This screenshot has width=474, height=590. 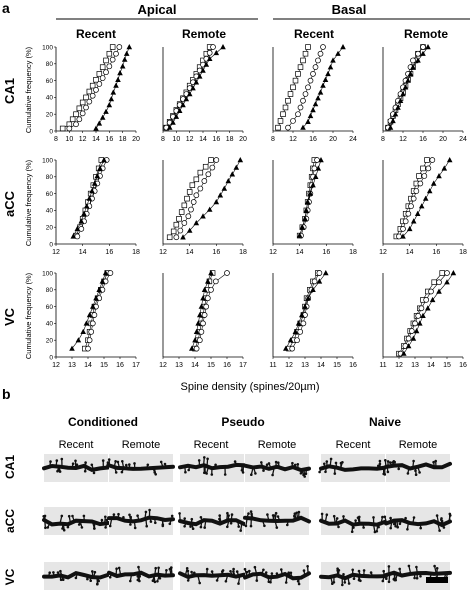 I want to click on column-label-apical-remote: Remote, so click(x=204, y=34).